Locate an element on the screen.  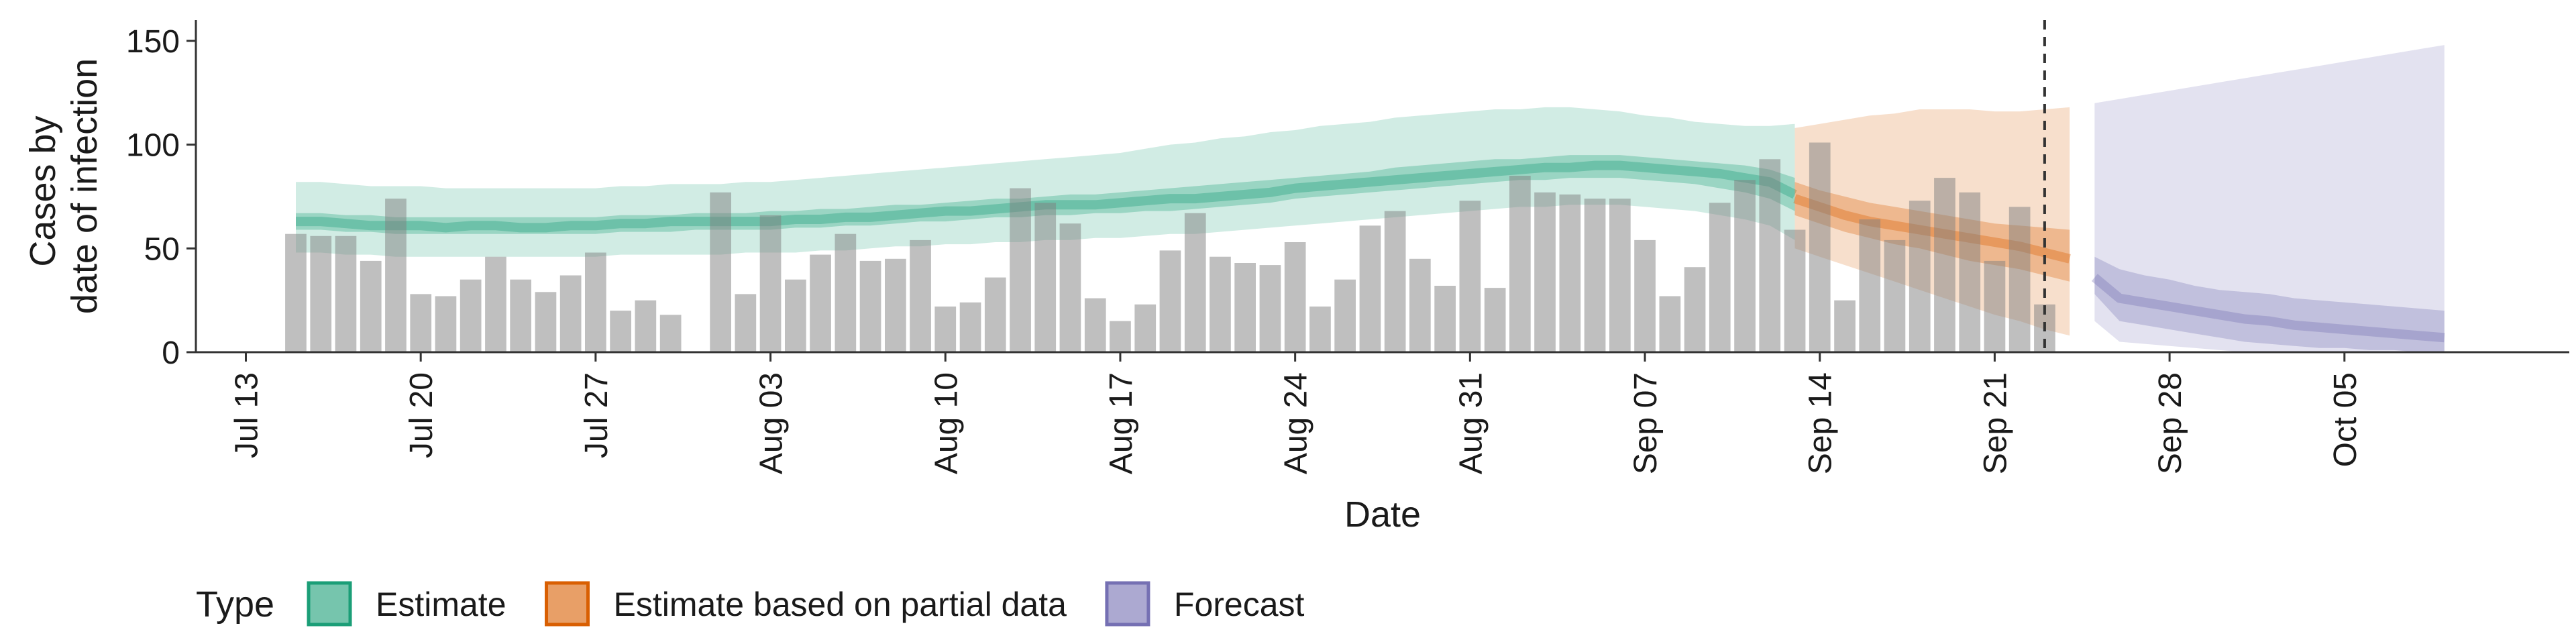
x-tick-label: Aug 17 is located at coordinates (1121, 423).